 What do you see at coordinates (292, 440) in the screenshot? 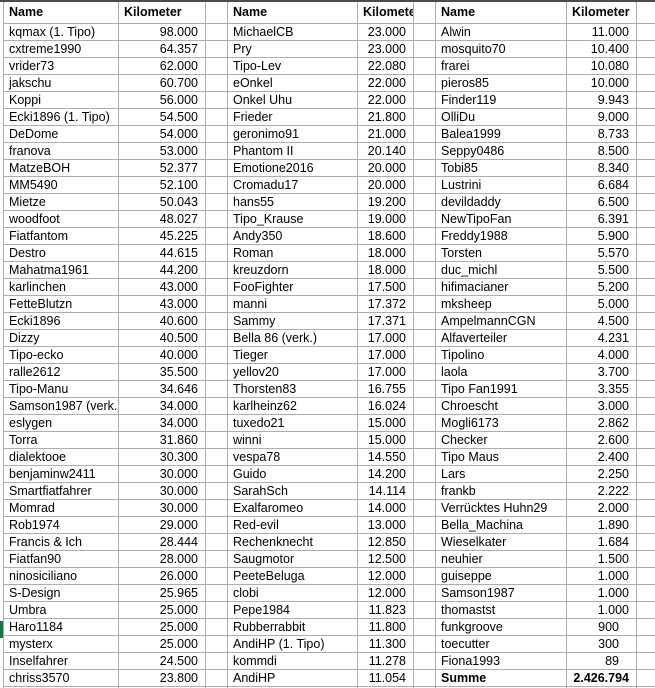
I see `member-name-cell: winni` at bounding box center [292, 440].